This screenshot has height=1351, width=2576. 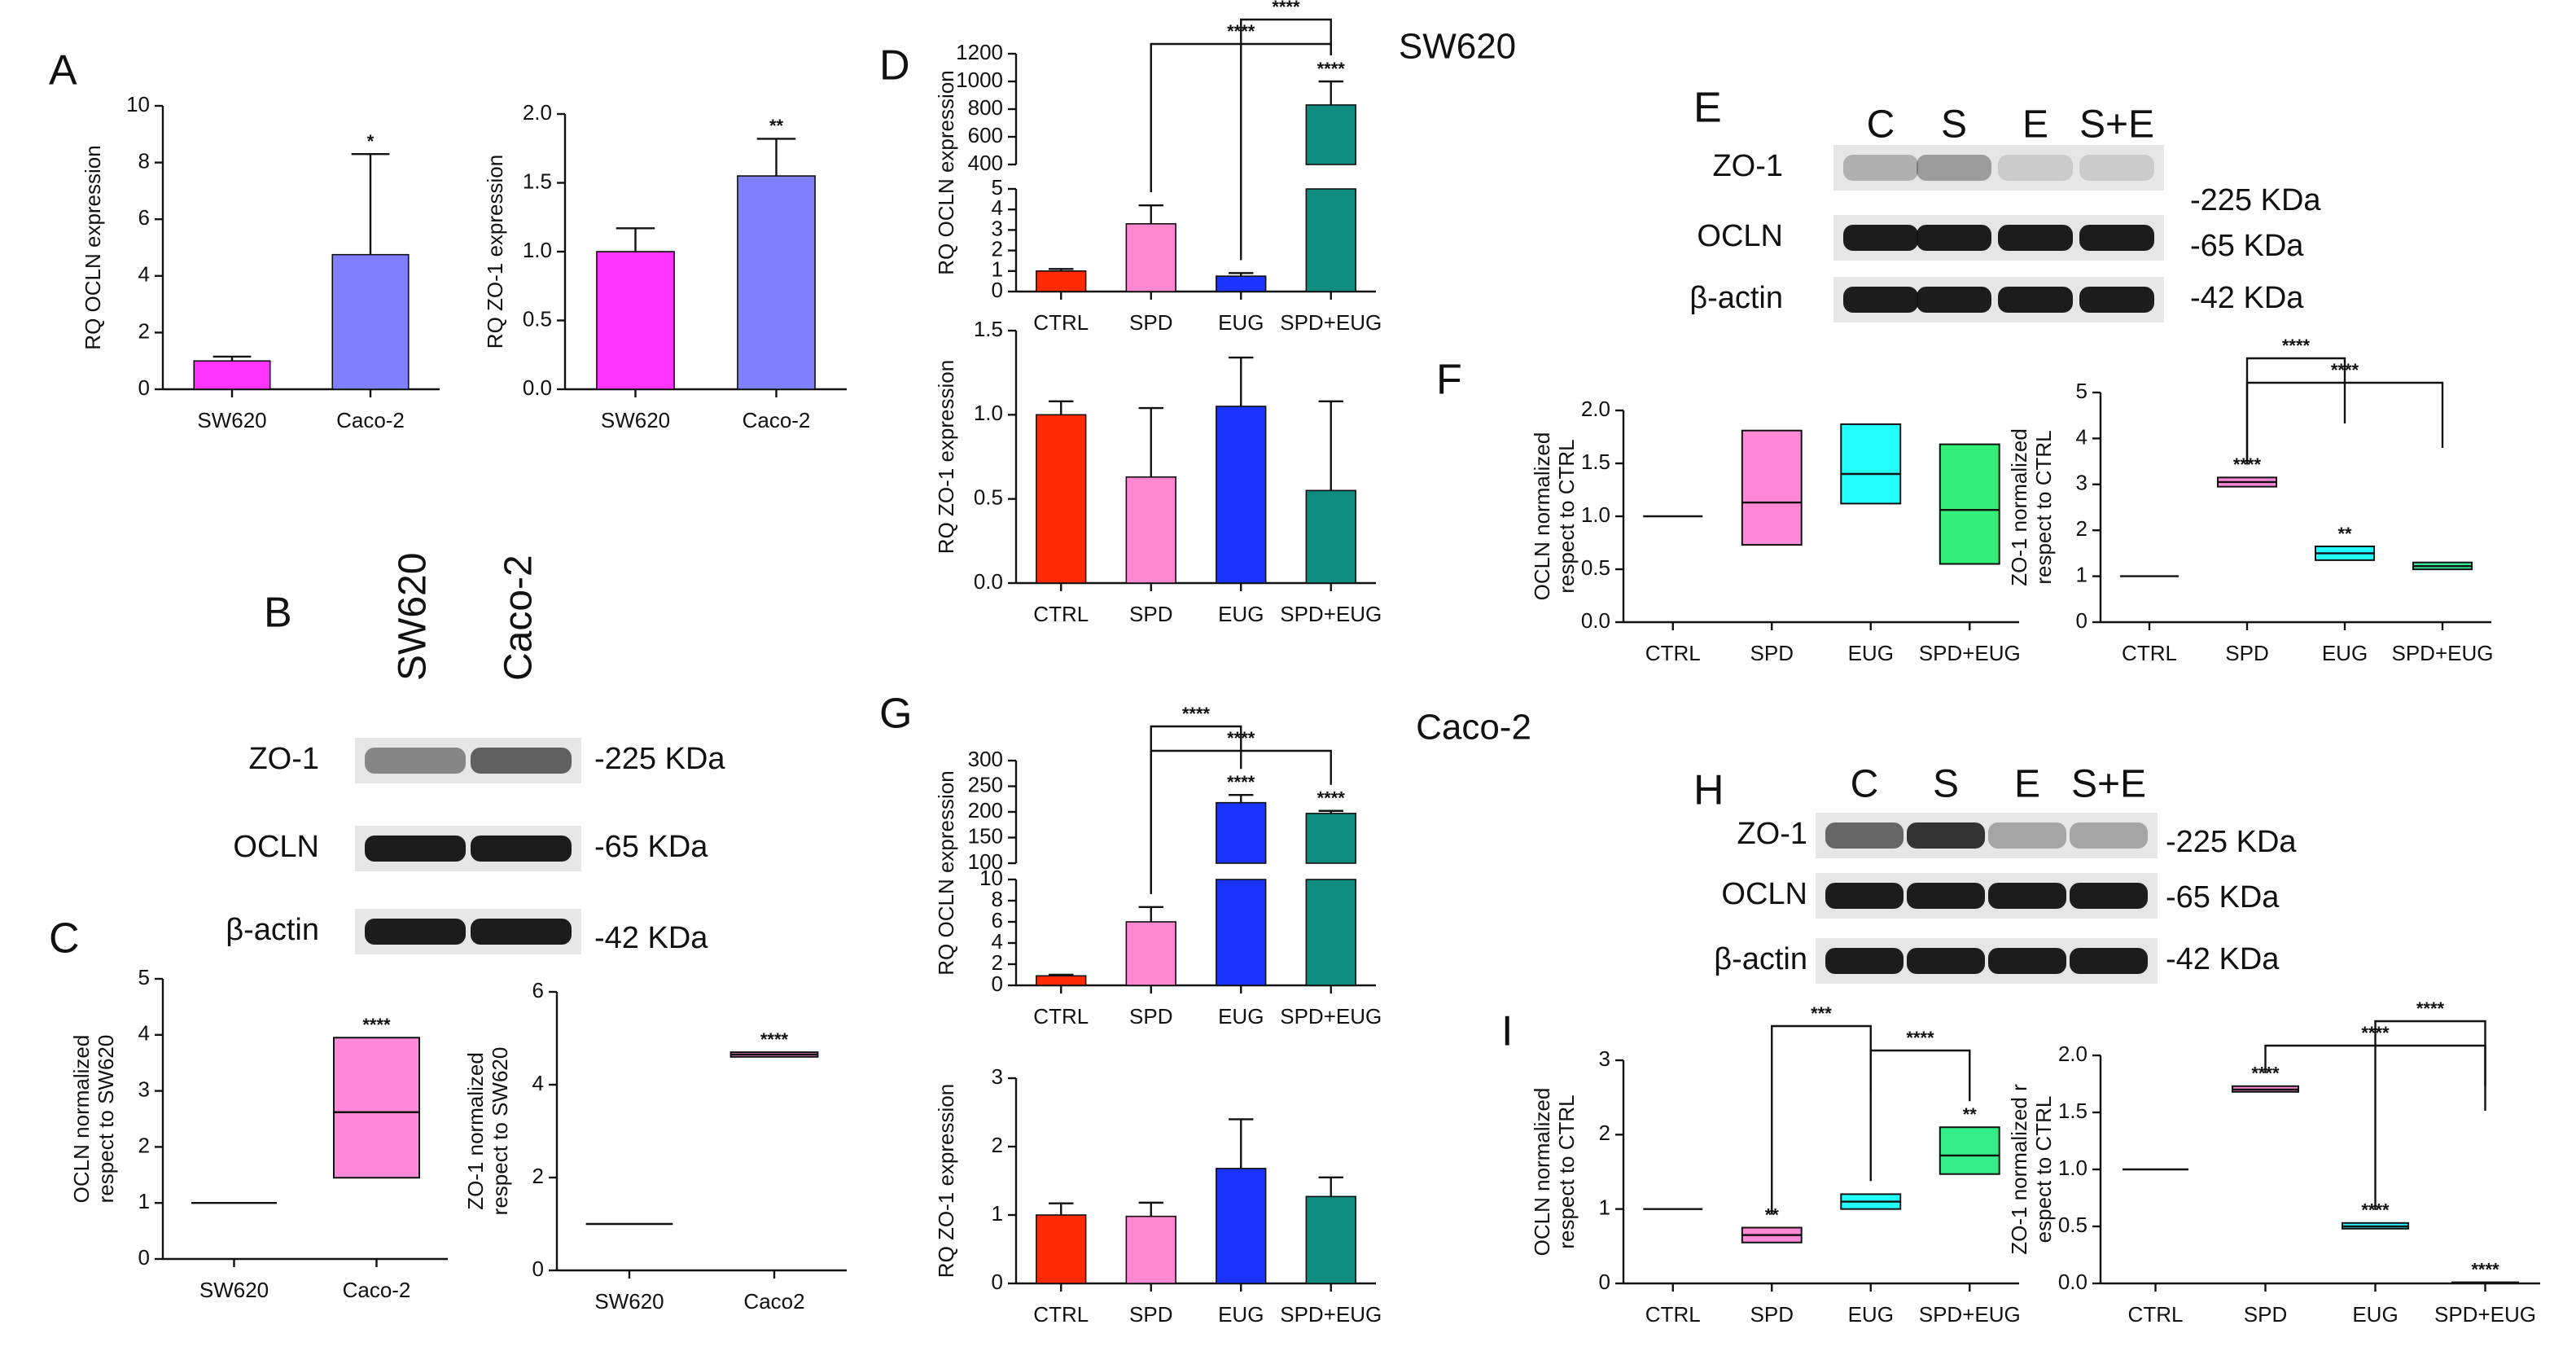 What do you see at coordinates (1542, 516) in the screenshot?
I see `y-axis-label: OCLN normalized` at bounding box center [1542, 516].